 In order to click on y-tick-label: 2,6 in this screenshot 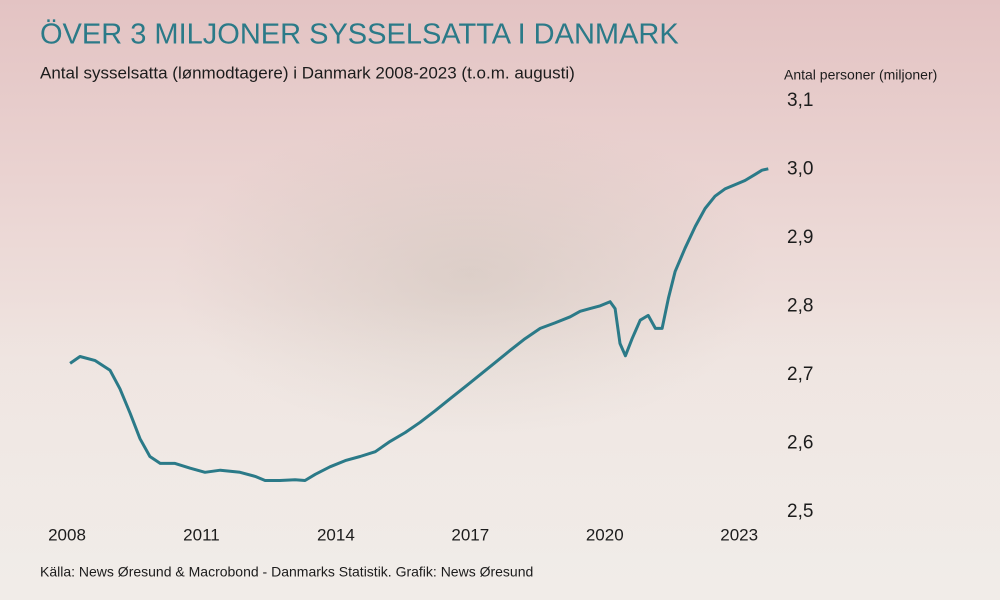, I will do `click(800, 443)`.